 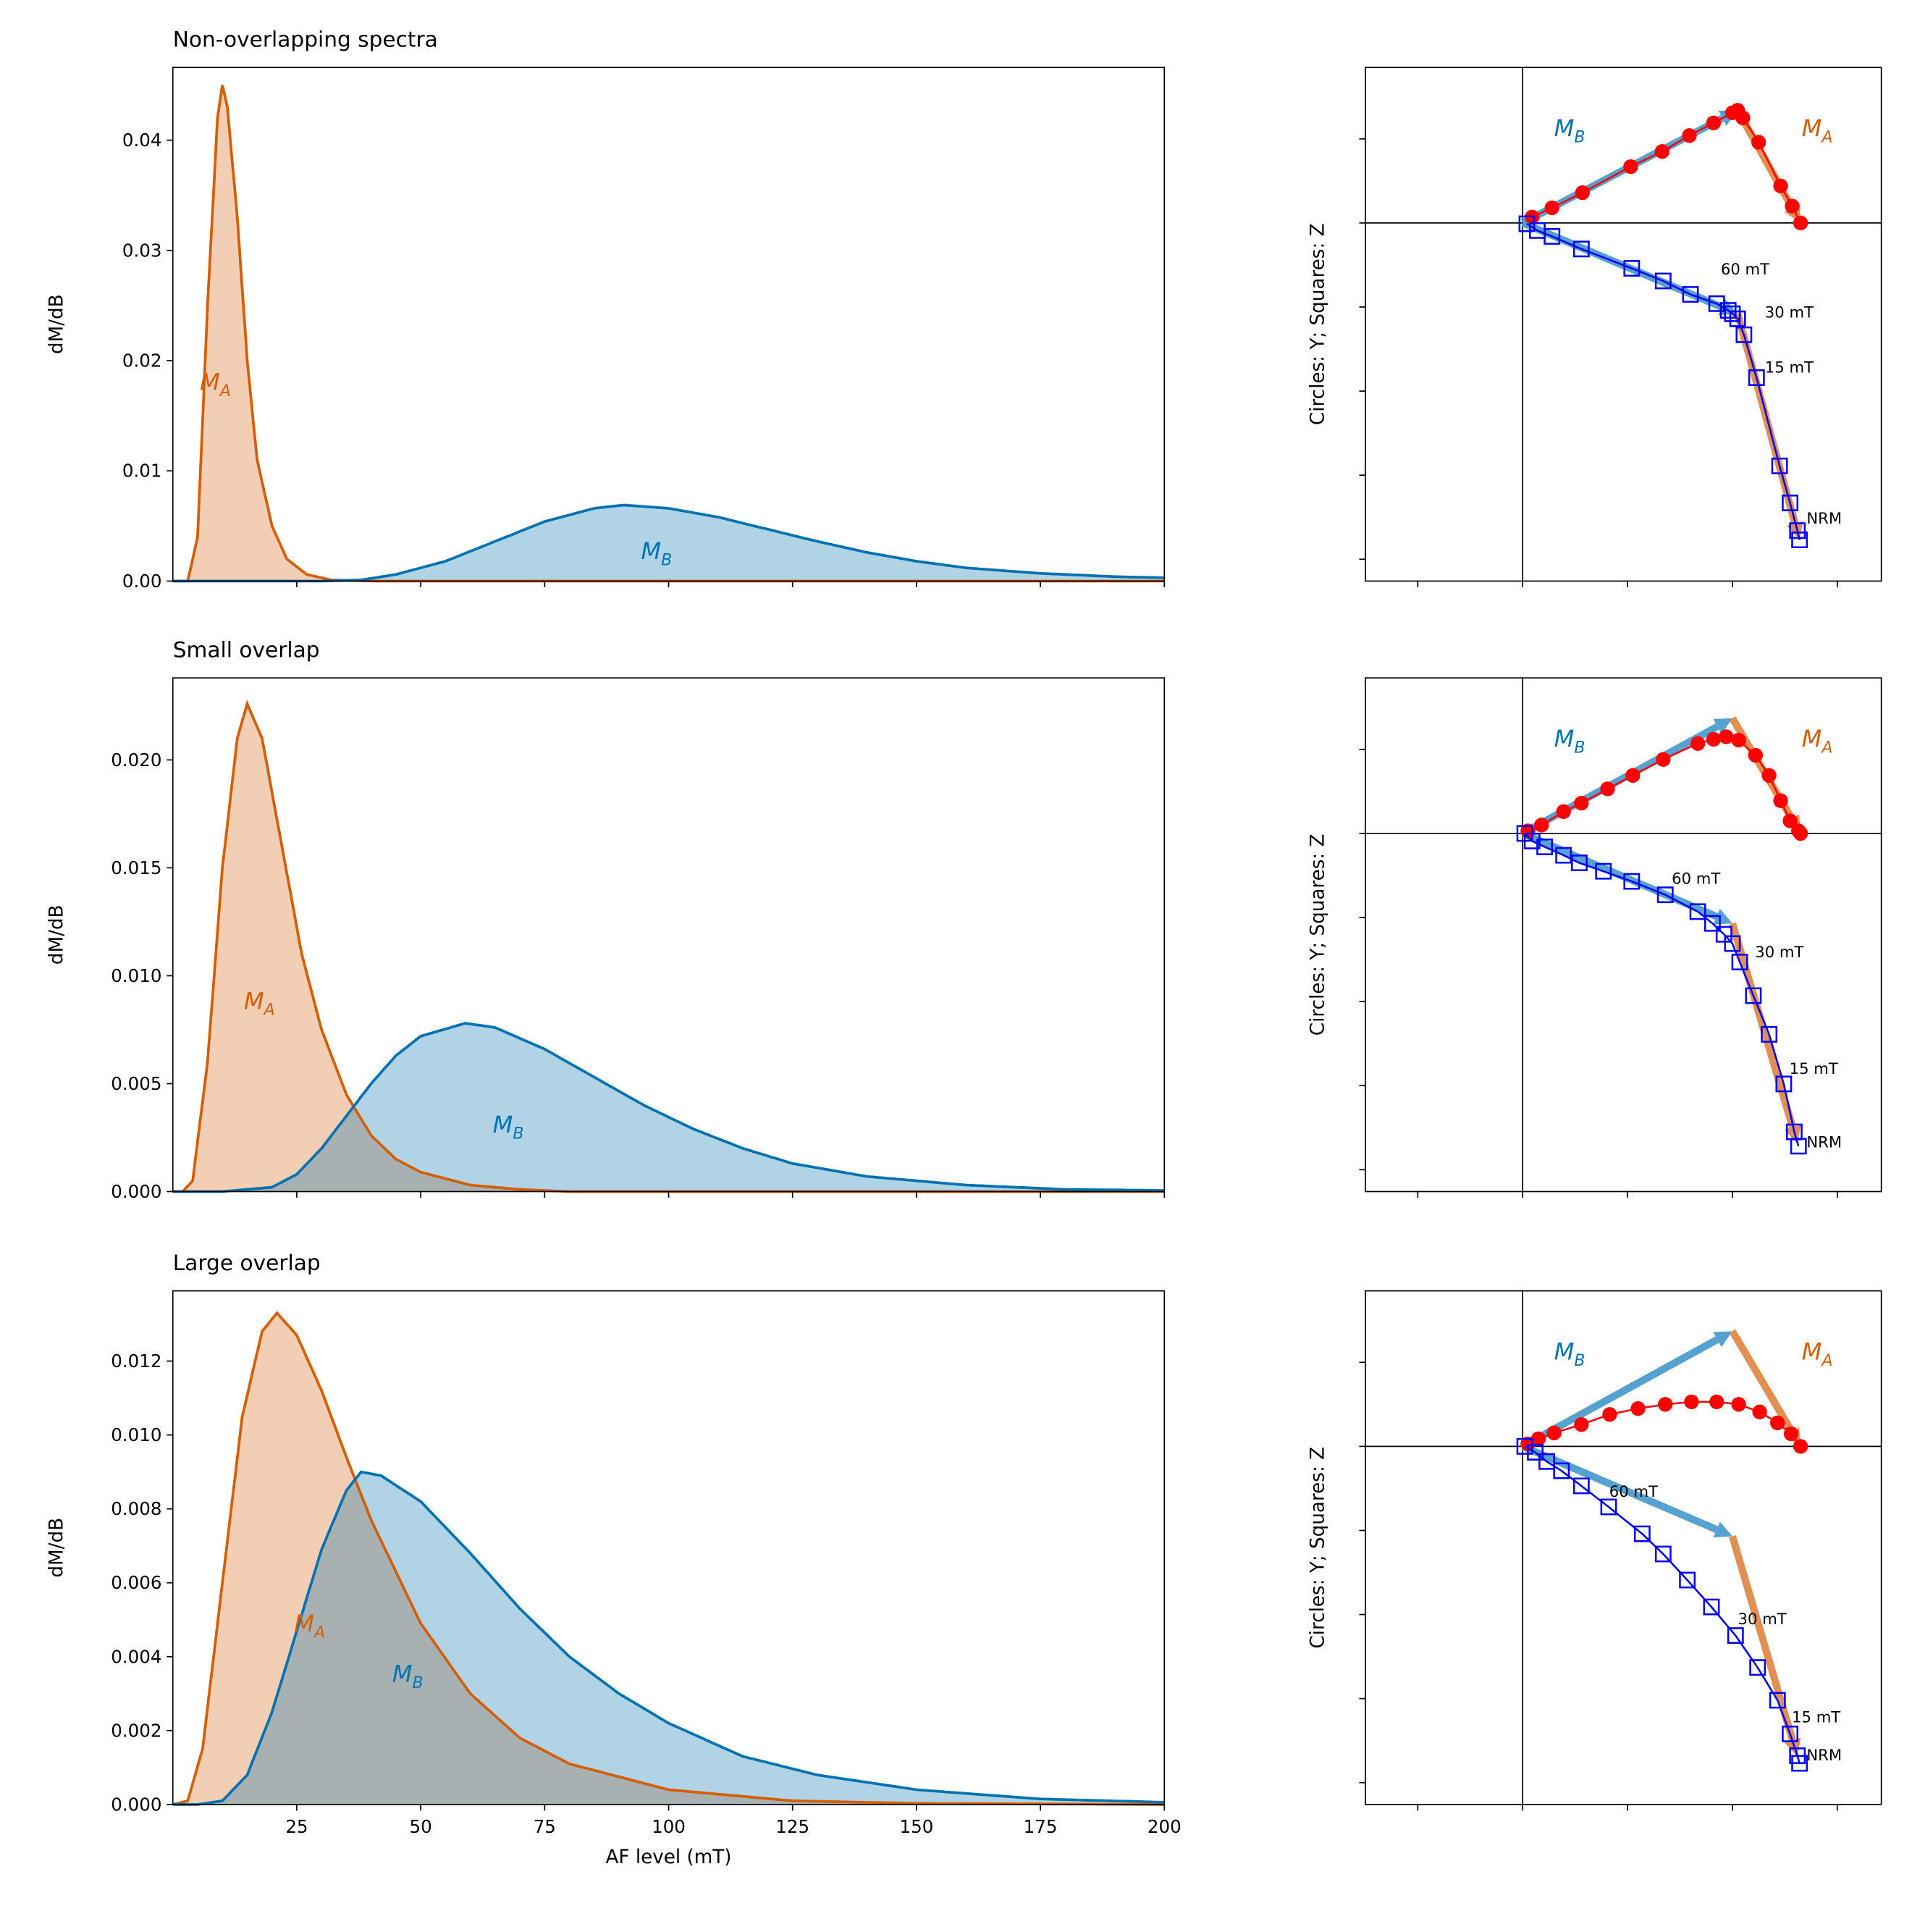 I want to click on y-axis-label: Circles: Y; Squares: Z, so click(x=1317, y=934).